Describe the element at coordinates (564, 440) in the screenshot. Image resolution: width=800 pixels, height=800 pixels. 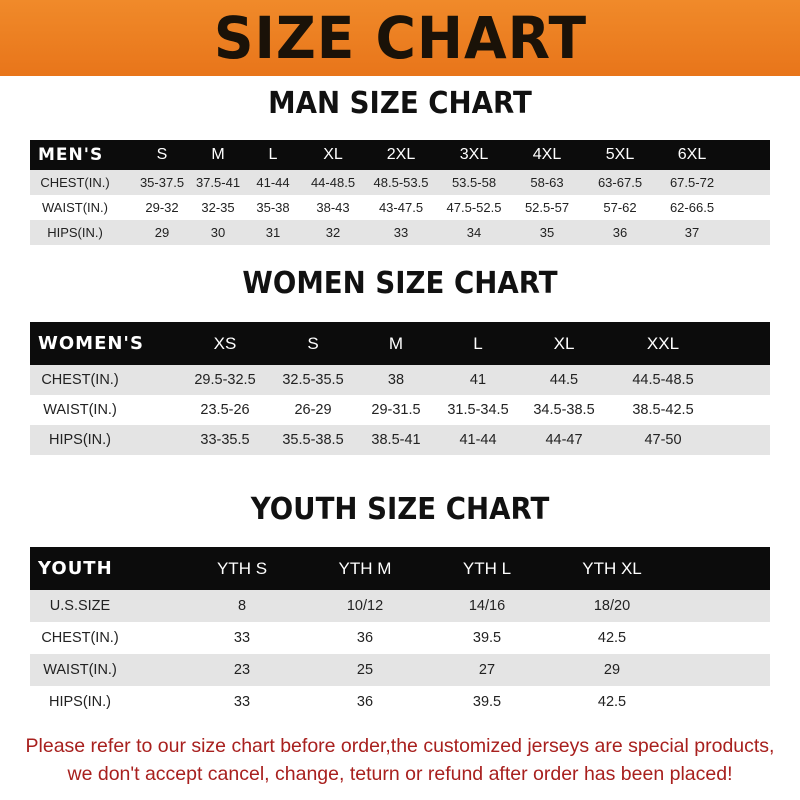
I see `table-cell: 44-47` at that location.